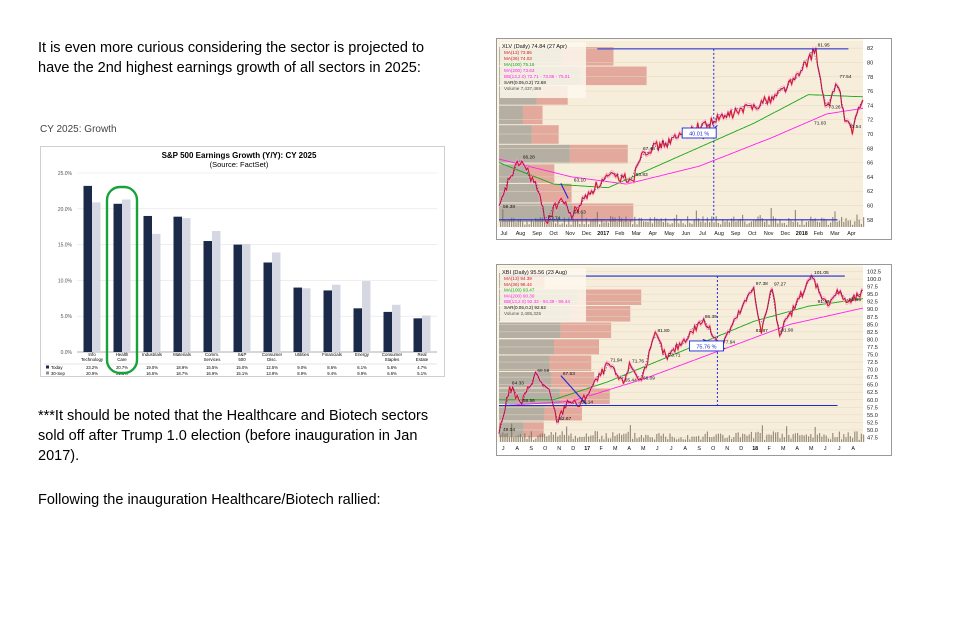 The width and height of the screenshot is (963, 632). I want to click on x-tick-label: S&P, so click(242, 354).